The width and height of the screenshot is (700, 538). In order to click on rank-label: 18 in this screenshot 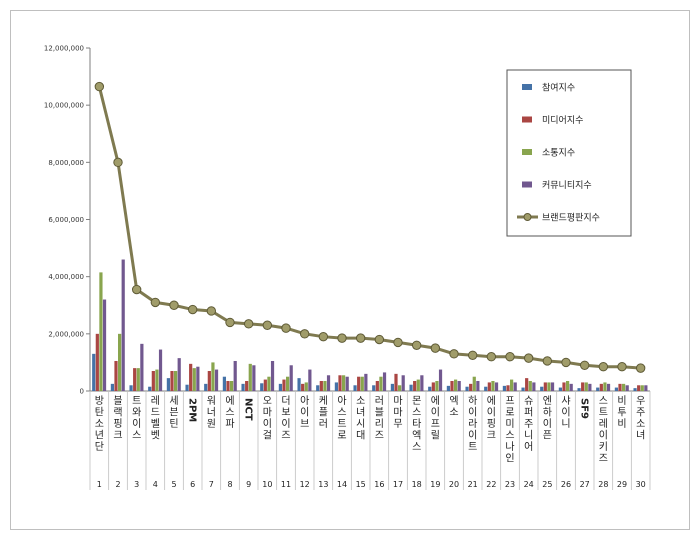, I will do `click(417, 484)`.